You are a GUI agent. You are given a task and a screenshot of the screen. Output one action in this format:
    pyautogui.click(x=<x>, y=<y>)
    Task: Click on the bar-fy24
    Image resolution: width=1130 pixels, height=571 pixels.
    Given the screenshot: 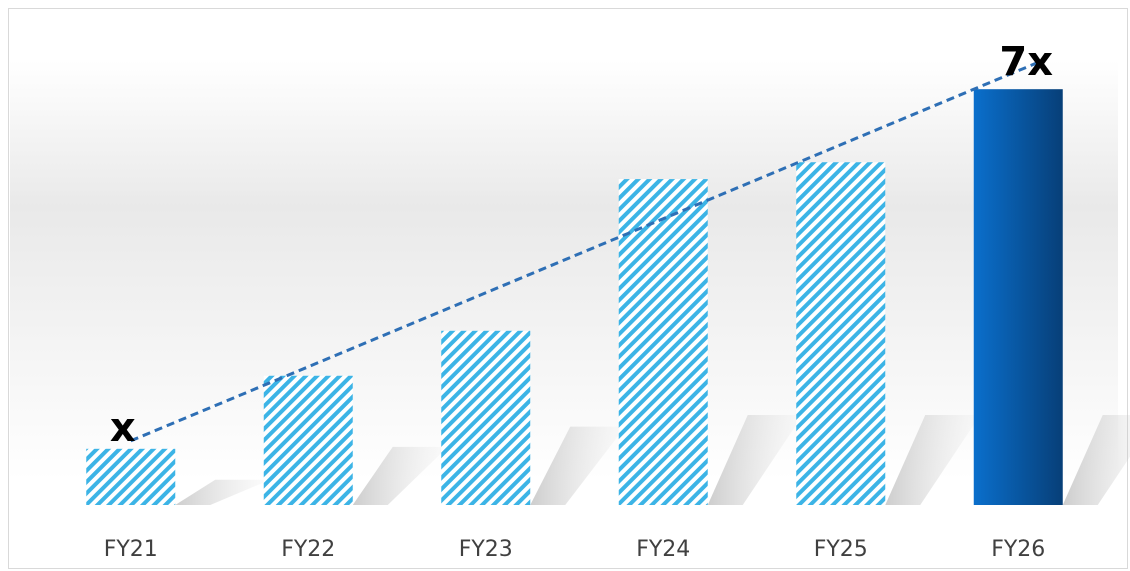 What is the action you would take?
    pyautogui.click(x=663, y=342)
    